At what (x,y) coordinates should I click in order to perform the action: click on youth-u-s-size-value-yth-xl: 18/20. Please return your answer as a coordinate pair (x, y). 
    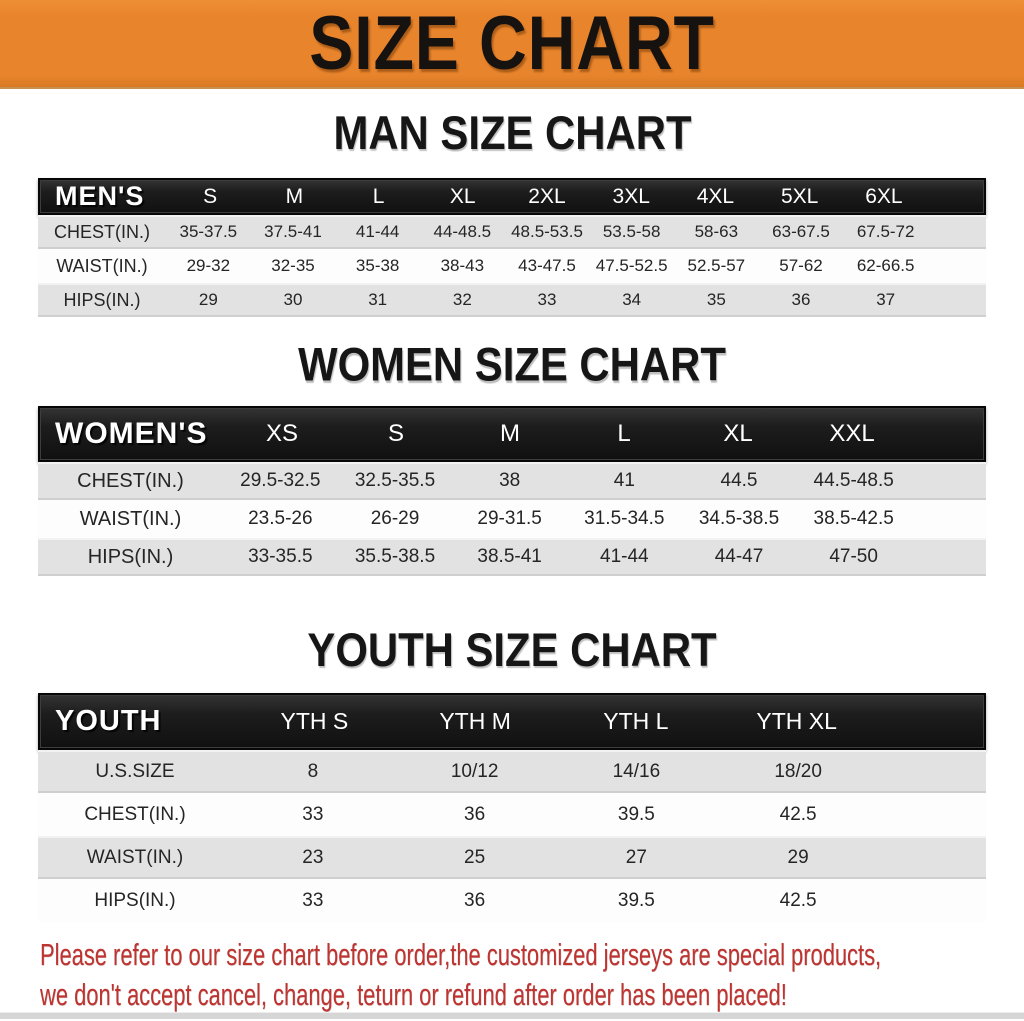
    Looking at the image, I should click on (798, 771).